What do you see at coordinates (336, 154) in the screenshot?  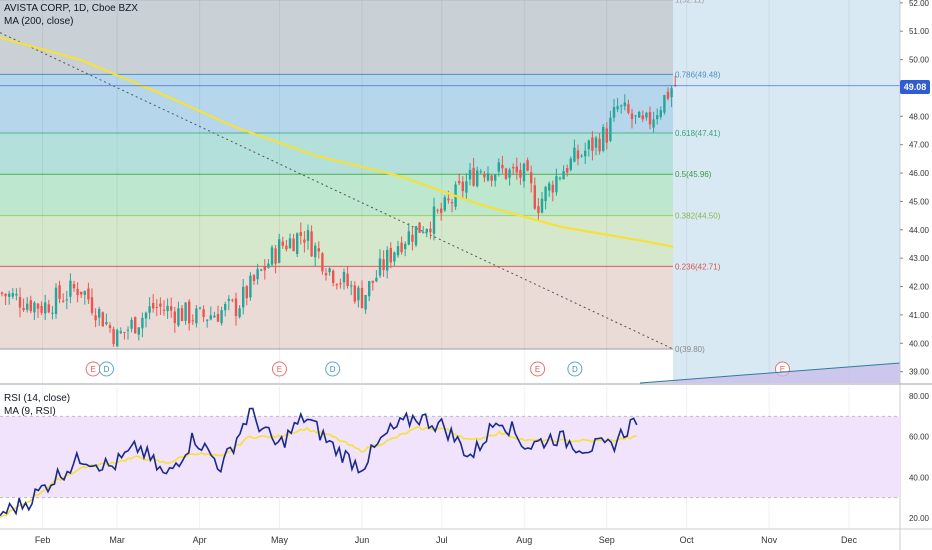 I see `fib-zone-0.618` at bounding box center [336, 154].